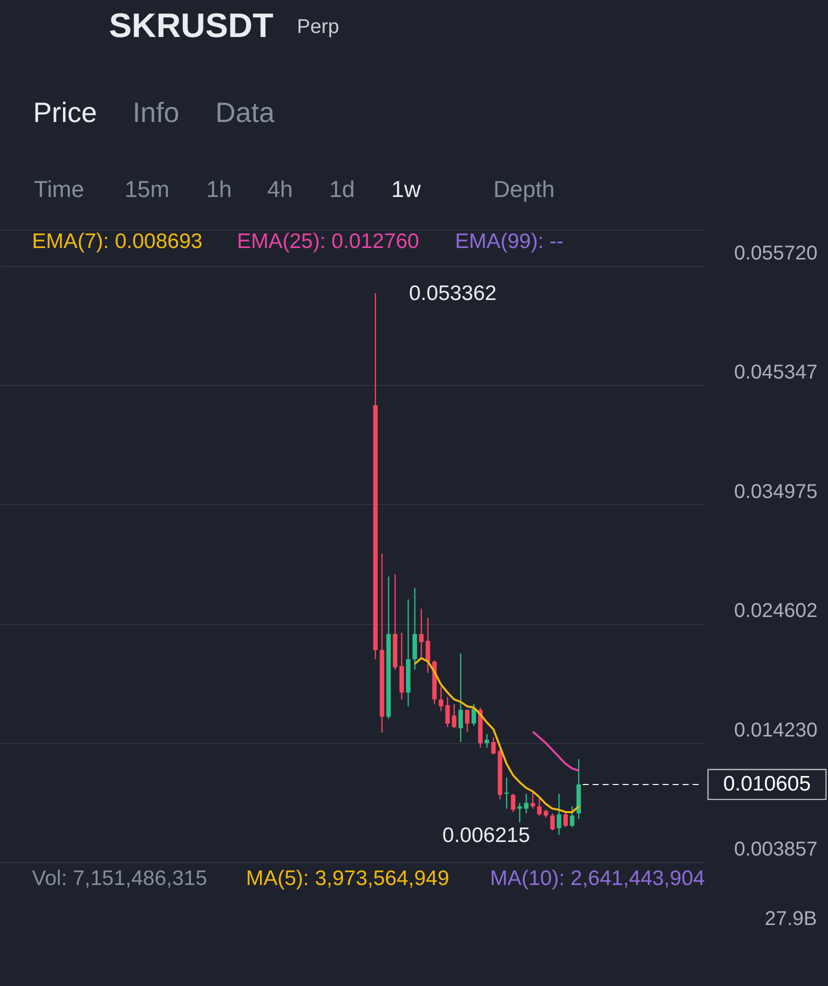  What do you see at coordinates (280, 189) in the screenshot?
I see `text: 4h` at bounding box center [280, 189].